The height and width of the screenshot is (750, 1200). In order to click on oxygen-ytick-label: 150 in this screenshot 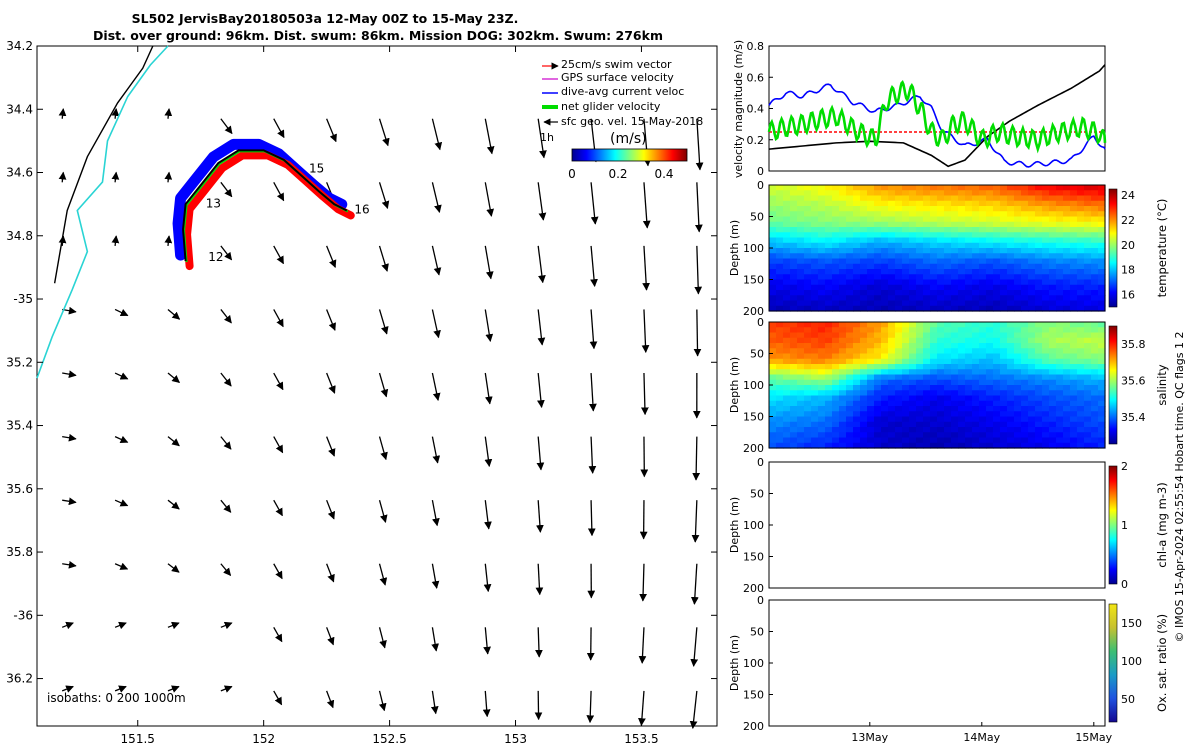, I will do `click(753, 695)`.